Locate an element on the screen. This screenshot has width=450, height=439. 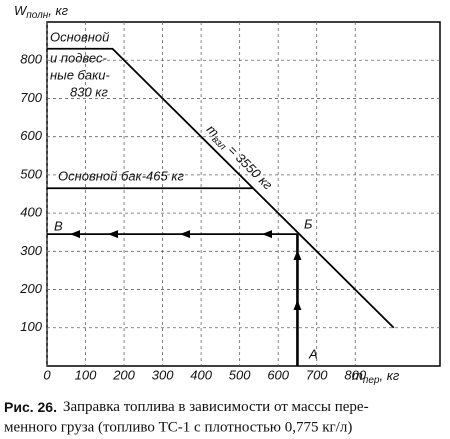
x-tick-label: 800 is located at coordinates (355, 374).